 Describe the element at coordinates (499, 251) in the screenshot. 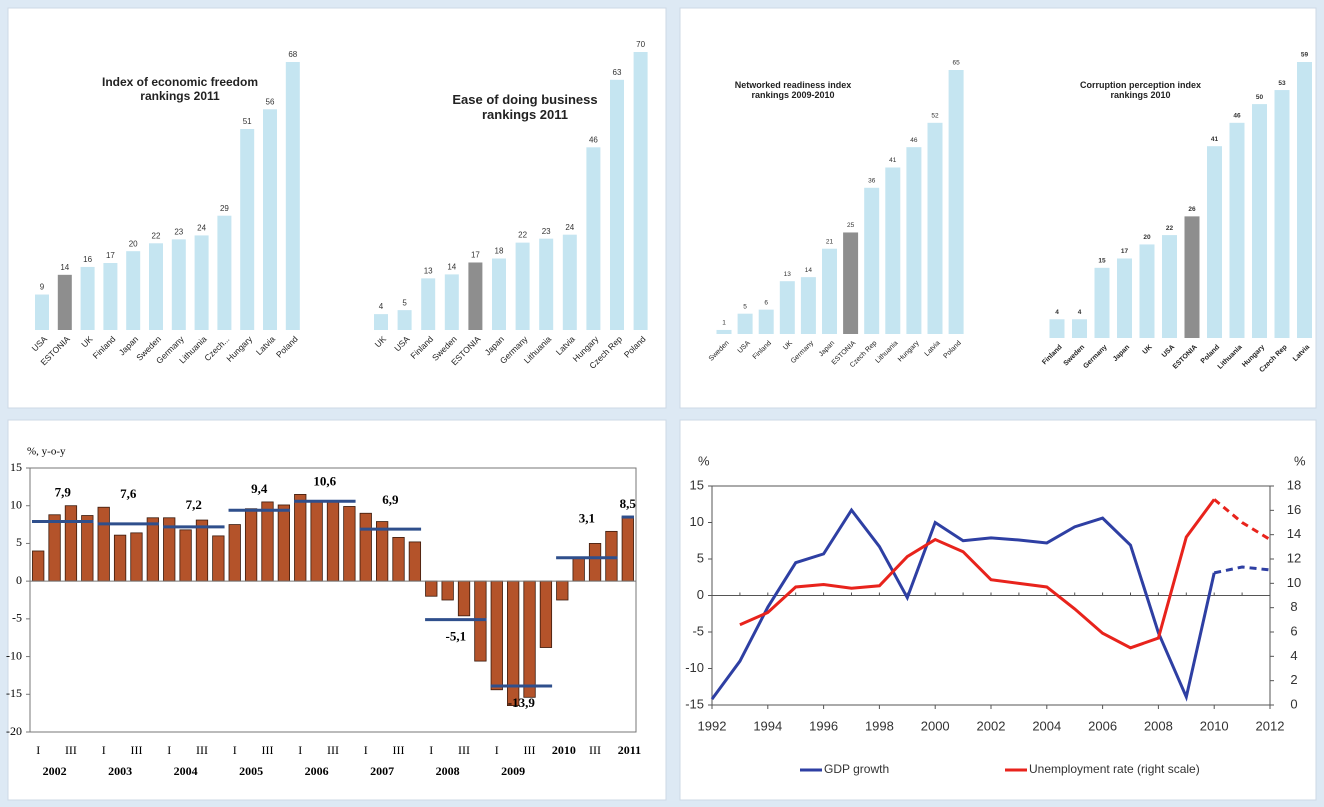

I see `value-label: 18` at that location.